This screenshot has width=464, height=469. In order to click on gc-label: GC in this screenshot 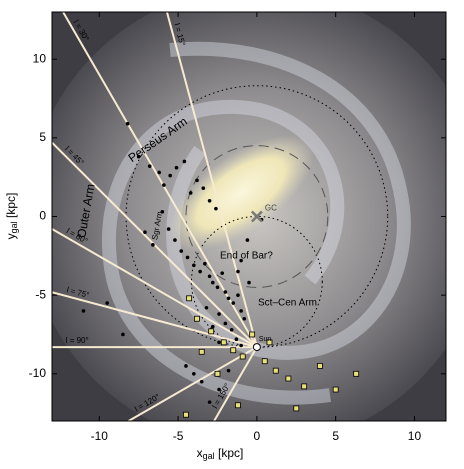, I will do `click(271, 208)`.